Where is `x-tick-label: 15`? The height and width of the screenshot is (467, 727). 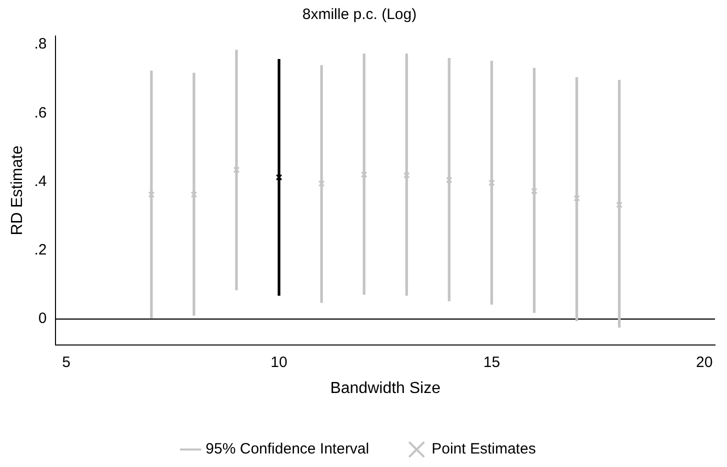 x-tick-label: 15 is located at coordinates (491, 362).